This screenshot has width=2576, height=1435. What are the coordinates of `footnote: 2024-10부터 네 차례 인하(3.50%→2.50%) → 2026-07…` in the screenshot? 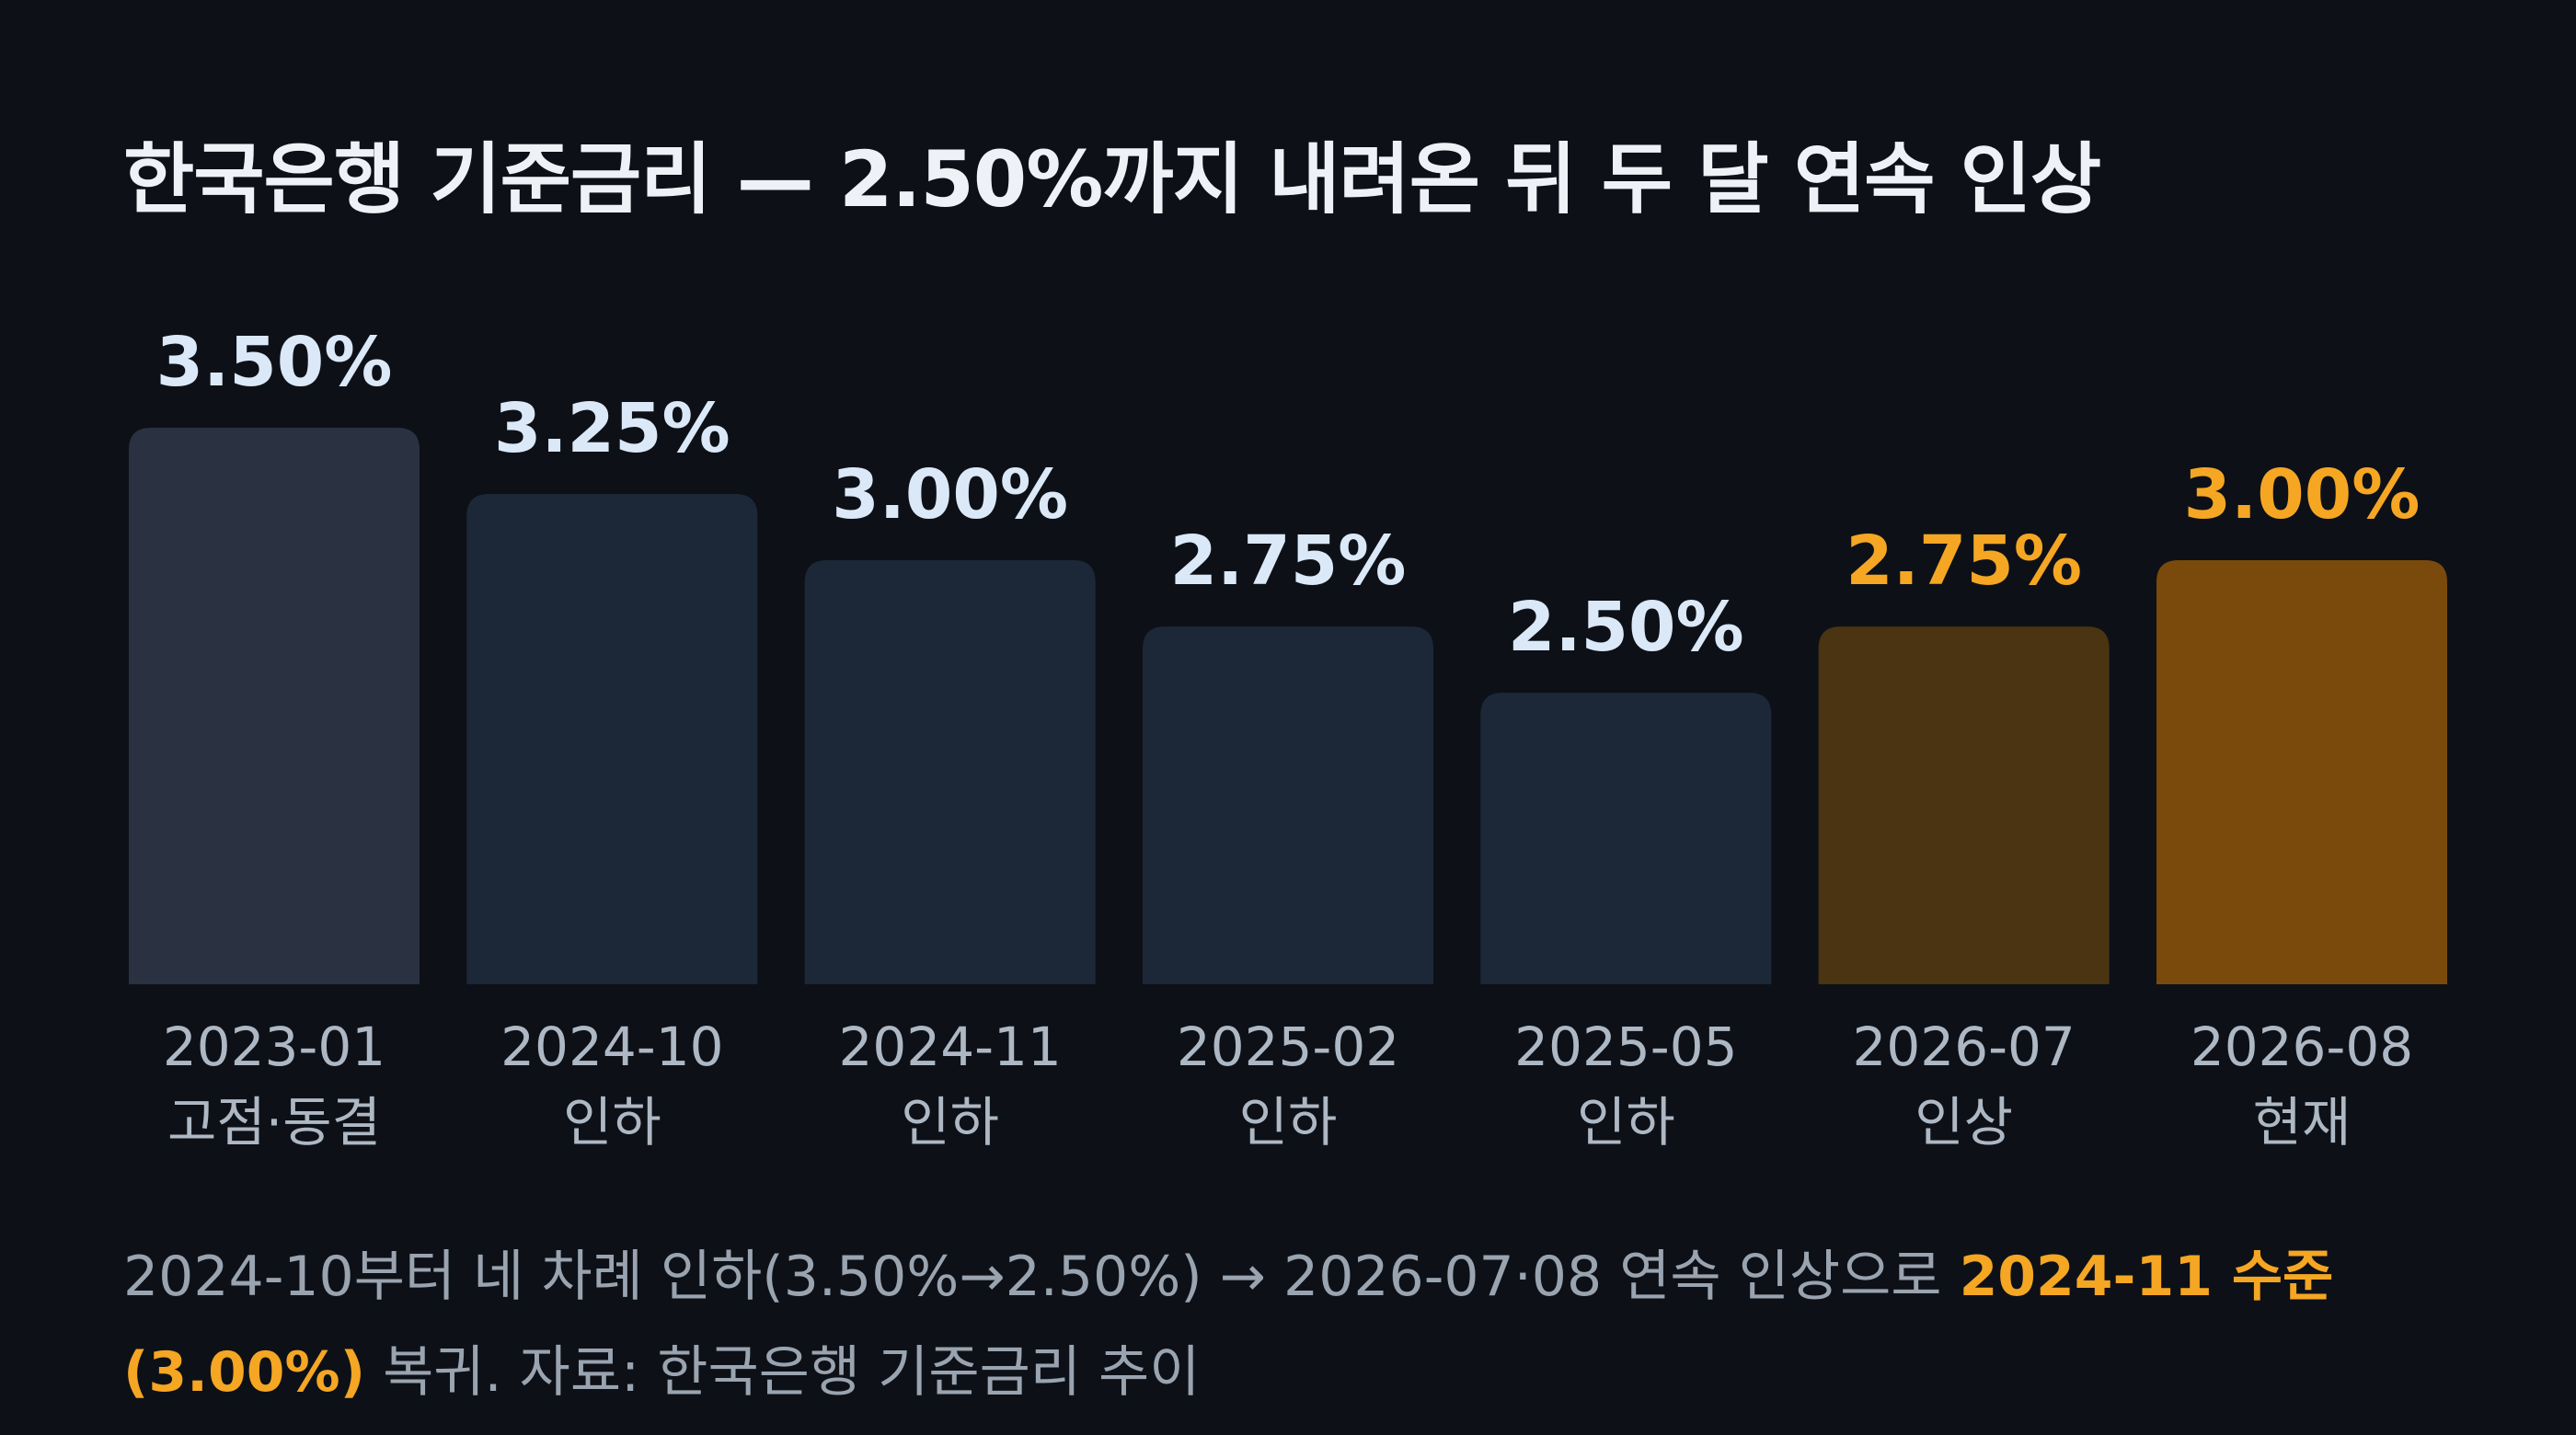 It's located at (1291, 1324).